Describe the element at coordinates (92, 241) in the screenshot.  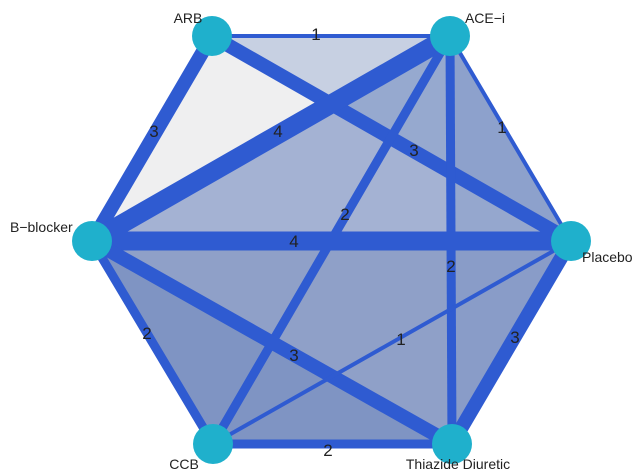
I see `node-bblocker` at that location.